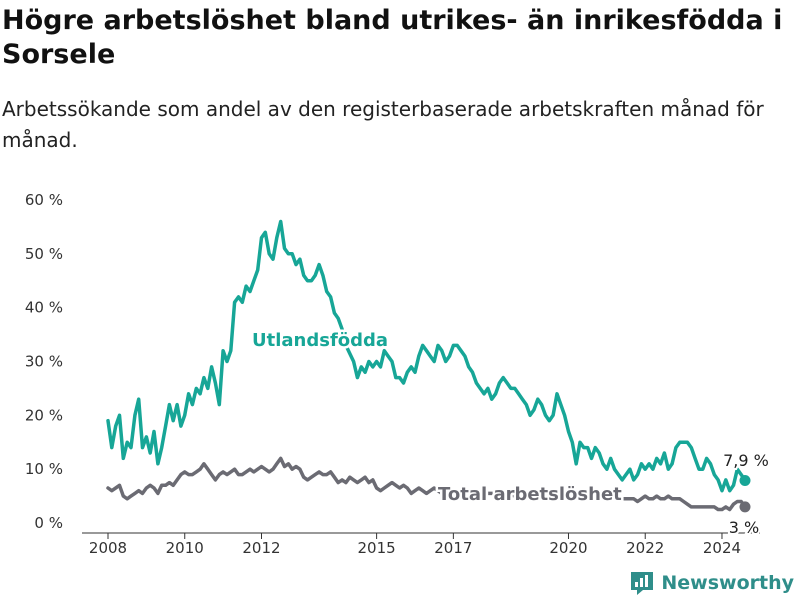 The width and height of the screenshot is (800, 600). Describe the element at coordinates (44, 469) in the screenshot. I see `y-tick-label: 10 %` at that location.